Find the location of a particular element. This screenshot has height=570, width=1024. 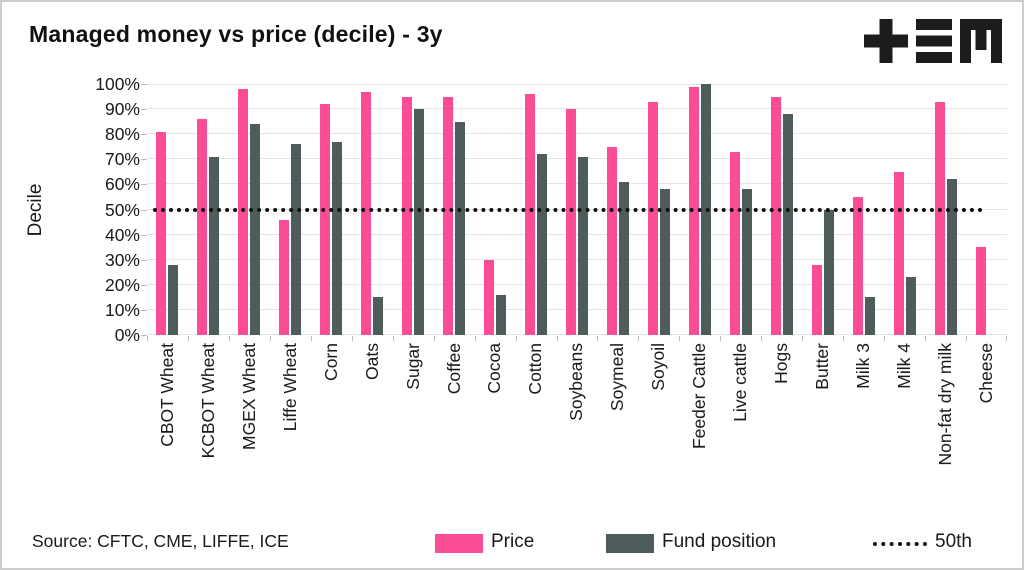

x-label-slot: Milk 3 is located at coordinates (863, 436).